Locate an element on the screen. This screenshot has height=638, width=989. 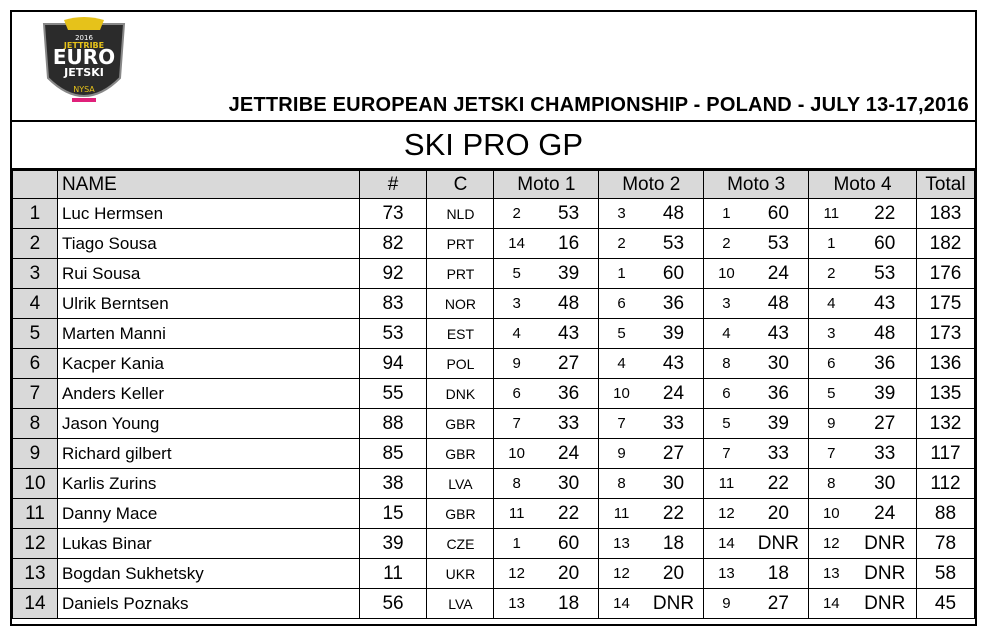
svg-text: 2016 is located at coordinates (84, 38).